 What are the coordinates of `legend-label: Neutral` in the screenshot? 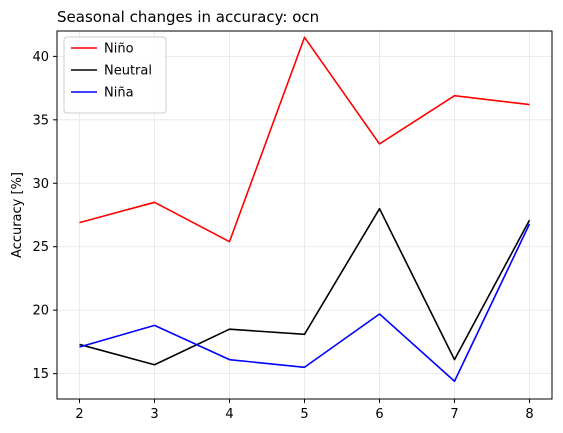 It's located at (128, 71).